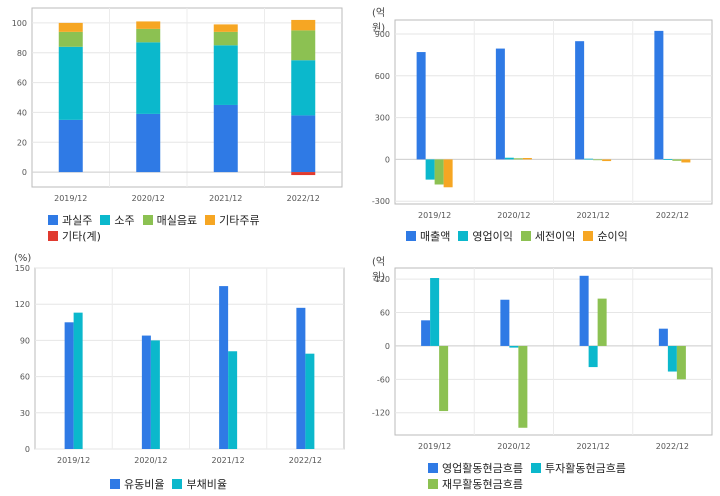 The height and width of the screenshot is (496, 720). What do you see at coordinates (144, 484) in the screenshot?
I see `legend-label: 유동비율` at bounding box center [144, 484].